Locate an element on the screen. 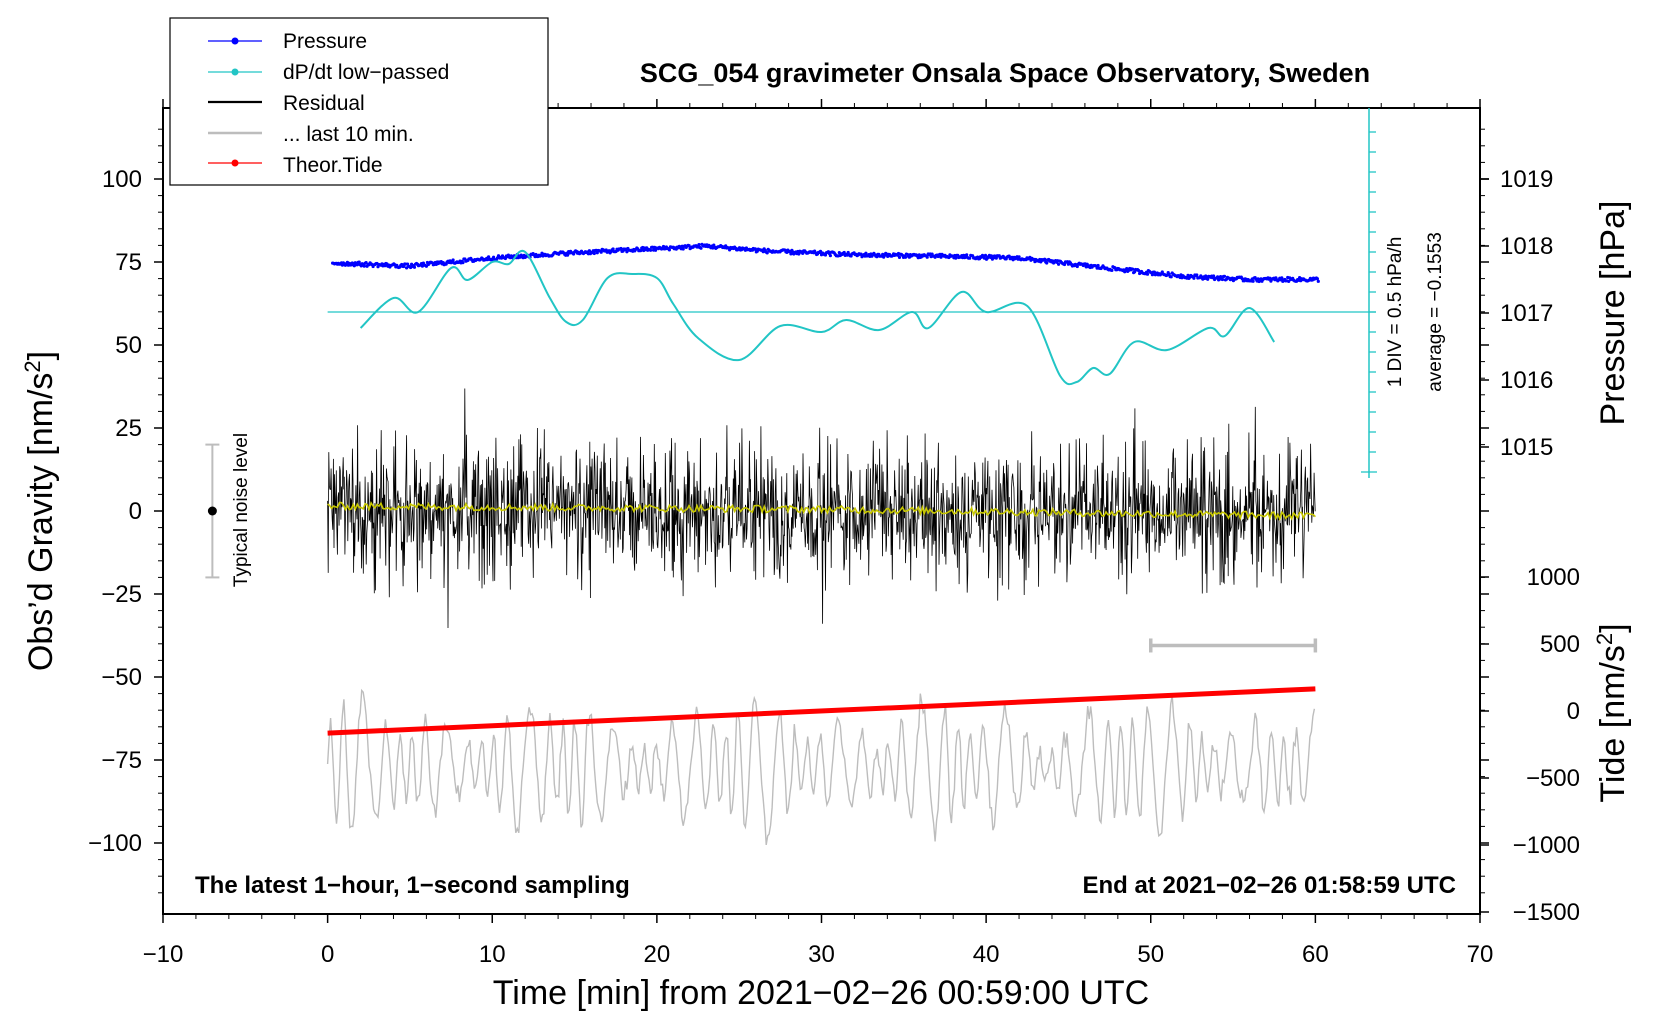  y-axis-pressure: 1015 1016 1017 1018 1019 is located at coordinates (1516, 313).